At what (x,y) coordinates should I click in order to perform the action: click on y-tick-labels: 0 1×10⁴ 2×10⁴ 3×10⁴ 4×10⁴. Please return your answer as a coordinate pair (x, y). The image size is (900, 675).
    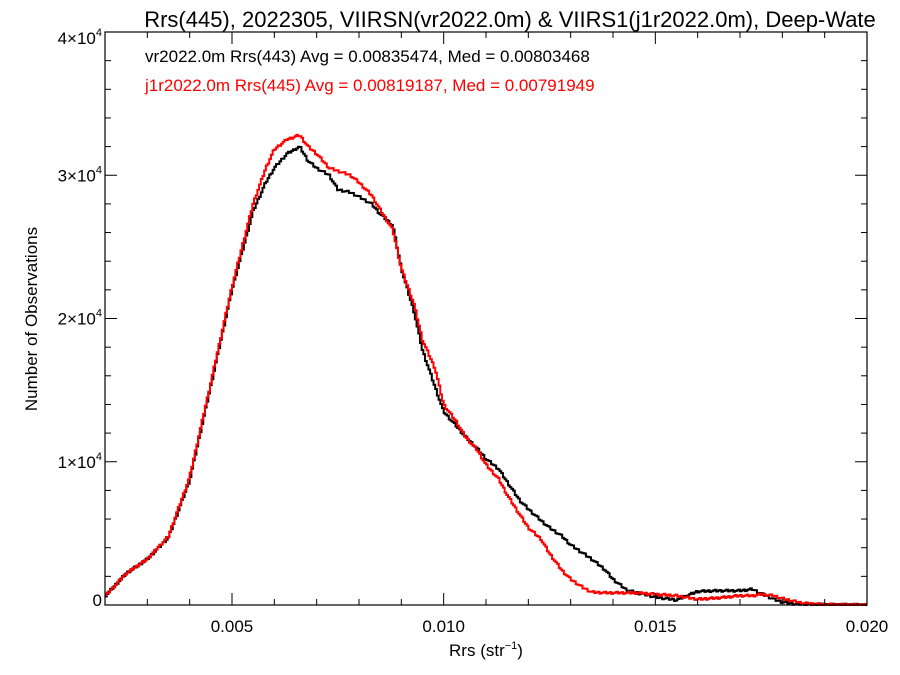
    Looking at the image, I should click on (80, 318).